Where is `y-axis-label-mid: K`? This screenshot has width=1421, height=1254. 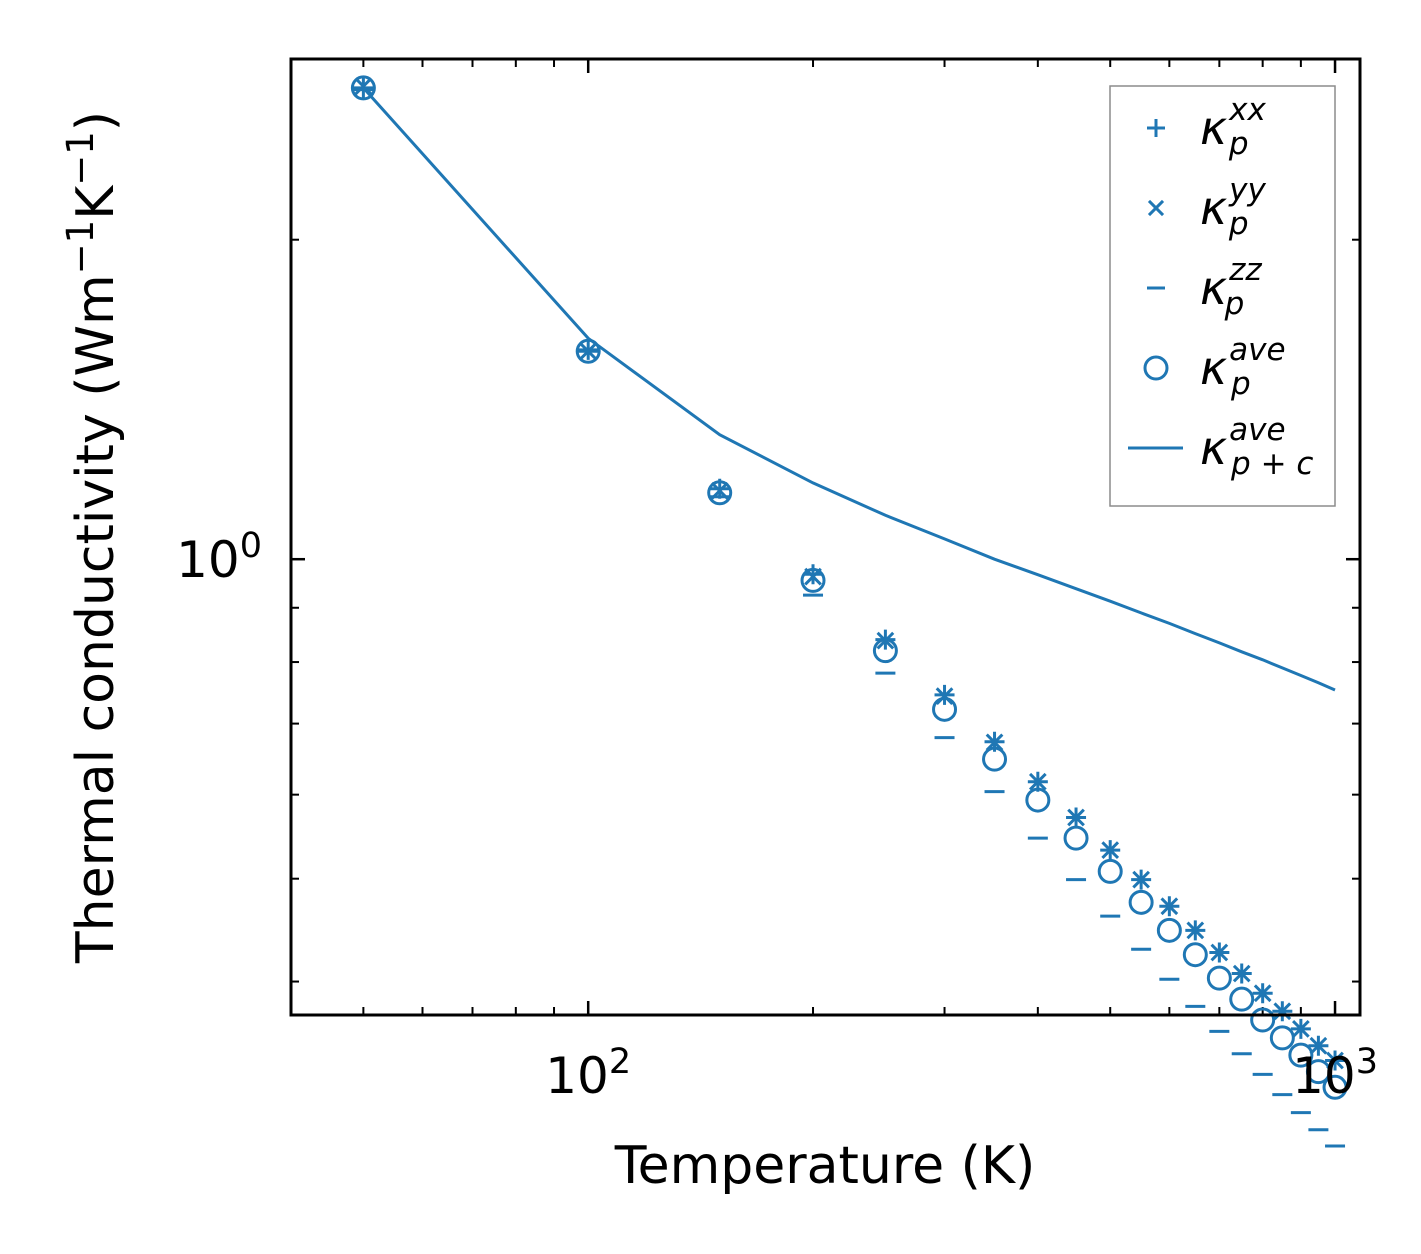
y-axis-label-mid: K is located at coordinates (96, 202).